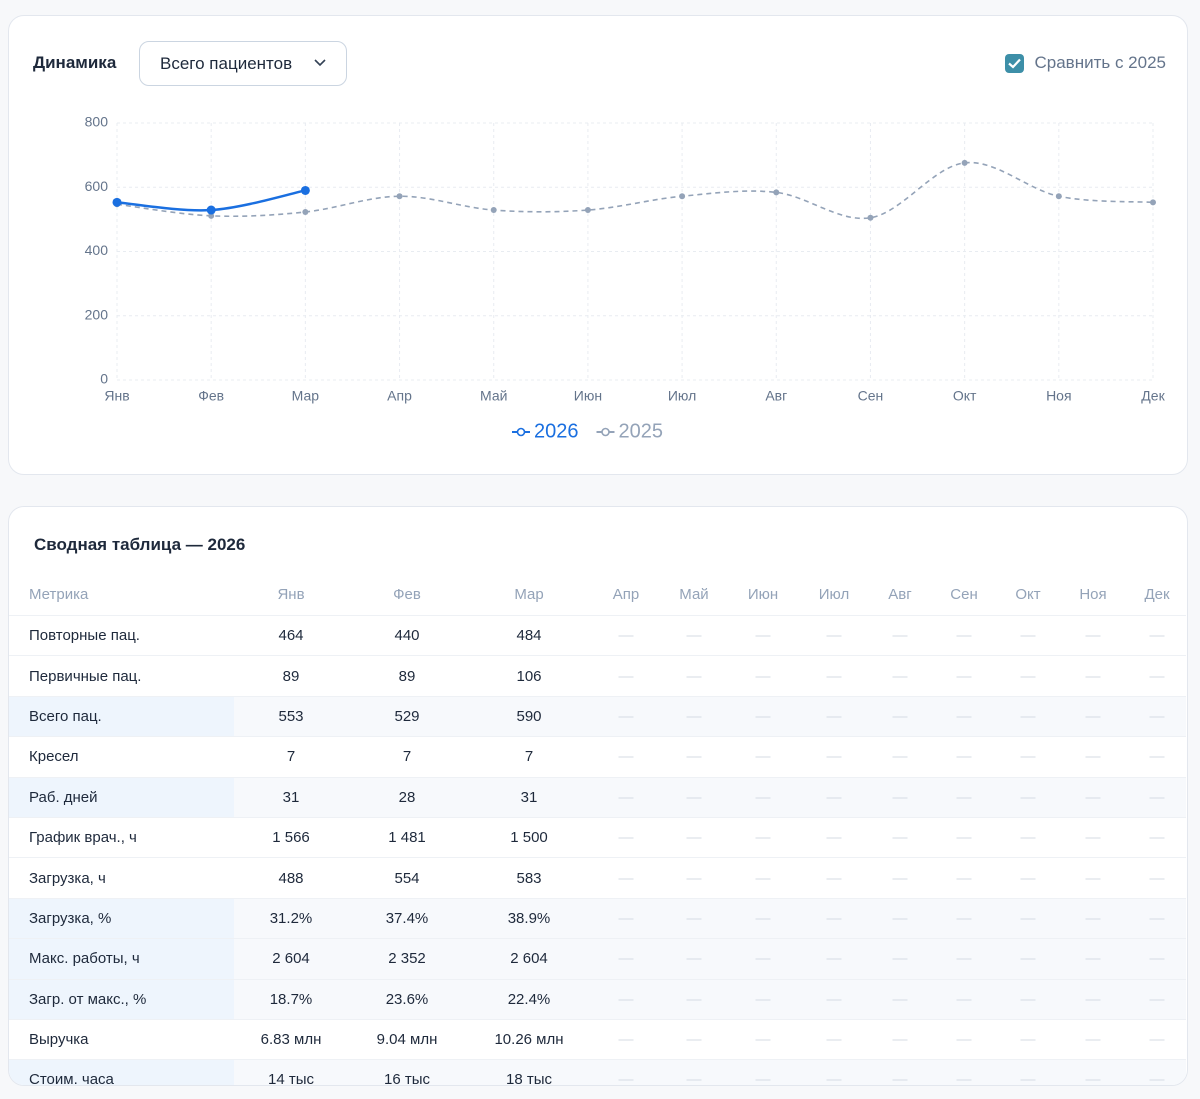  What do you see at coordinates (407, 797) in the screenshot?
I see `table-cell: 28` at bounding box center [407, 797].